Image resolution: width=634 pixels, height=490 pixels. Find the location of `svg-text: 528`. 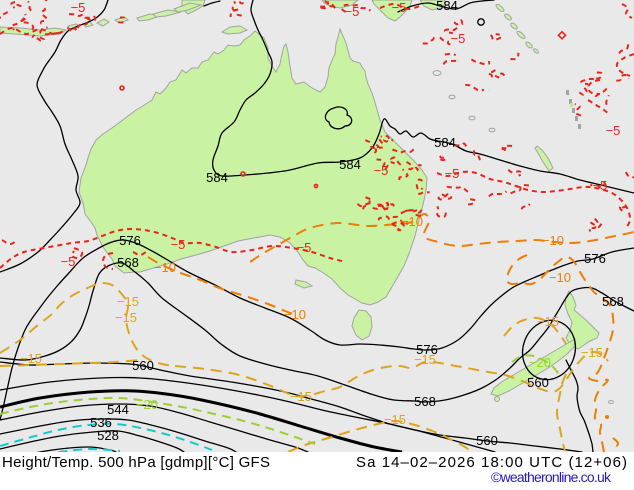

svg-text: 528 is located at coordinates (108, 435).